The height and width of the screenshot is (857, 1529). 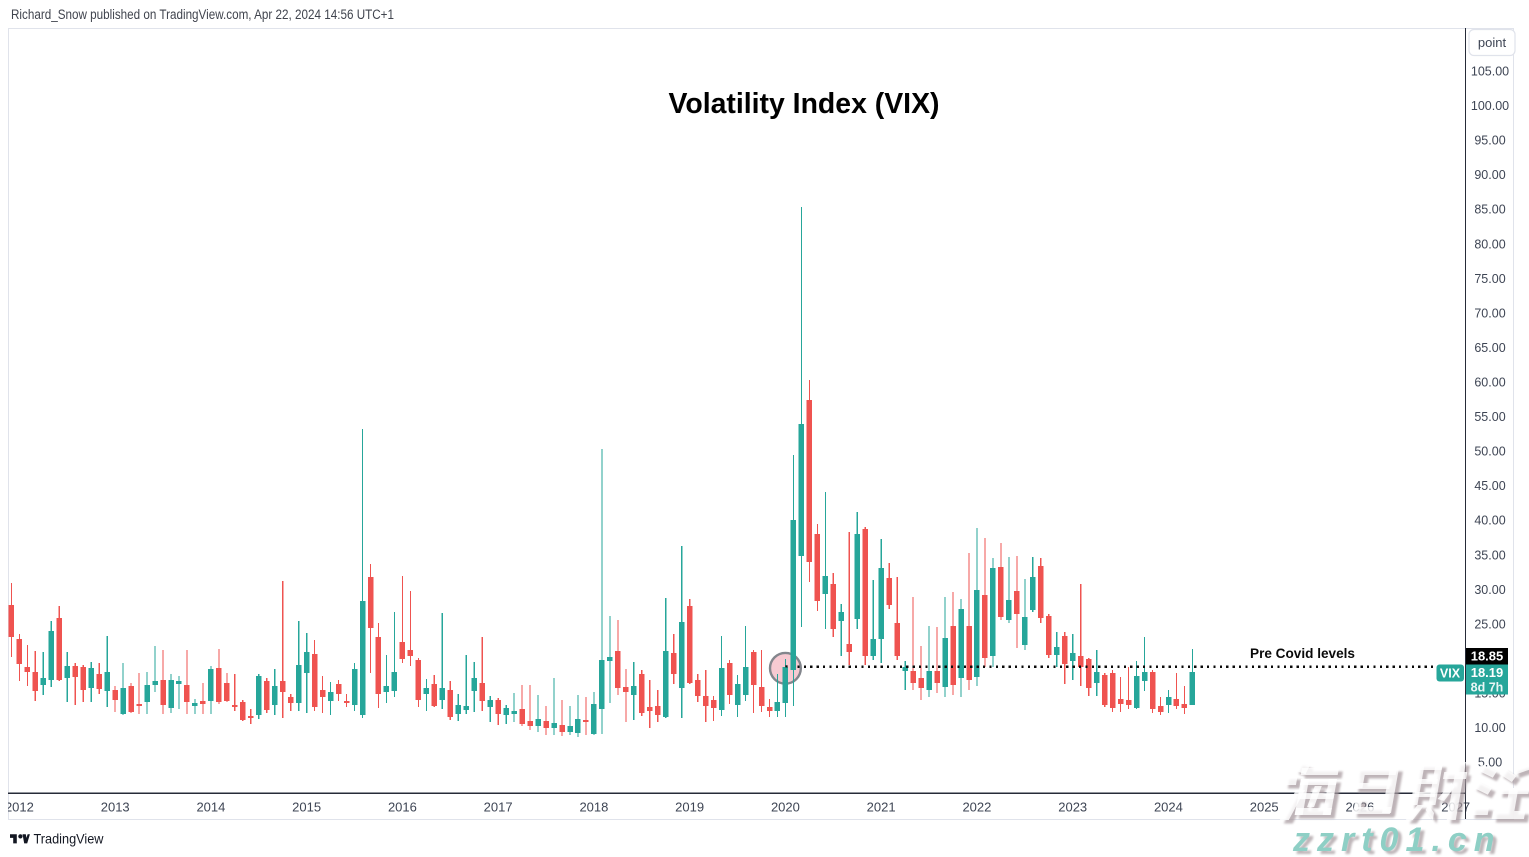 What do you see at coordinates (498, 807) in the screenshot?
I see `svg-text: 2017` at bounding box center [498, 807].